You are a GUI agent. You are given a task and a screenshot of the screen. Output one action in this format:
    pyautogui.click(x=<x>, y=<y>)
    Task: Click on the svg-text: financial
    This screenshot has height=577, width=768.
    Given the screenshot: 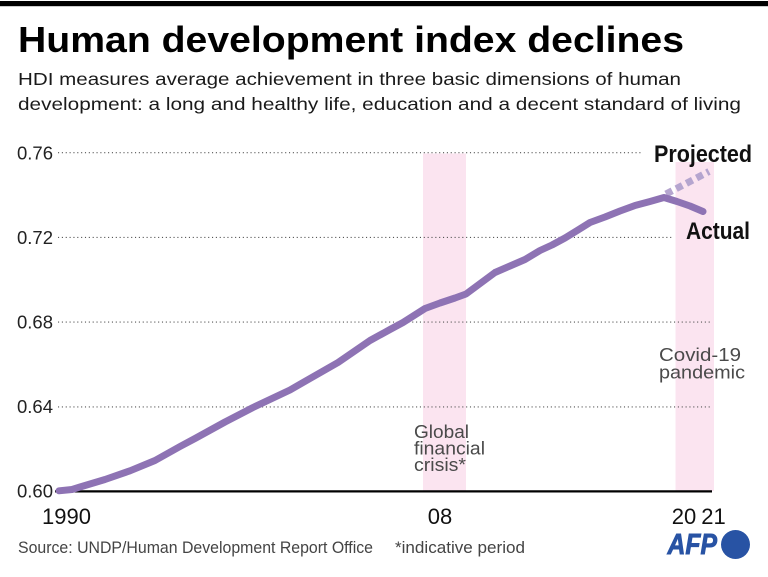 What is the action you would take?
    pyautogui.click(x=449, y=449)
    